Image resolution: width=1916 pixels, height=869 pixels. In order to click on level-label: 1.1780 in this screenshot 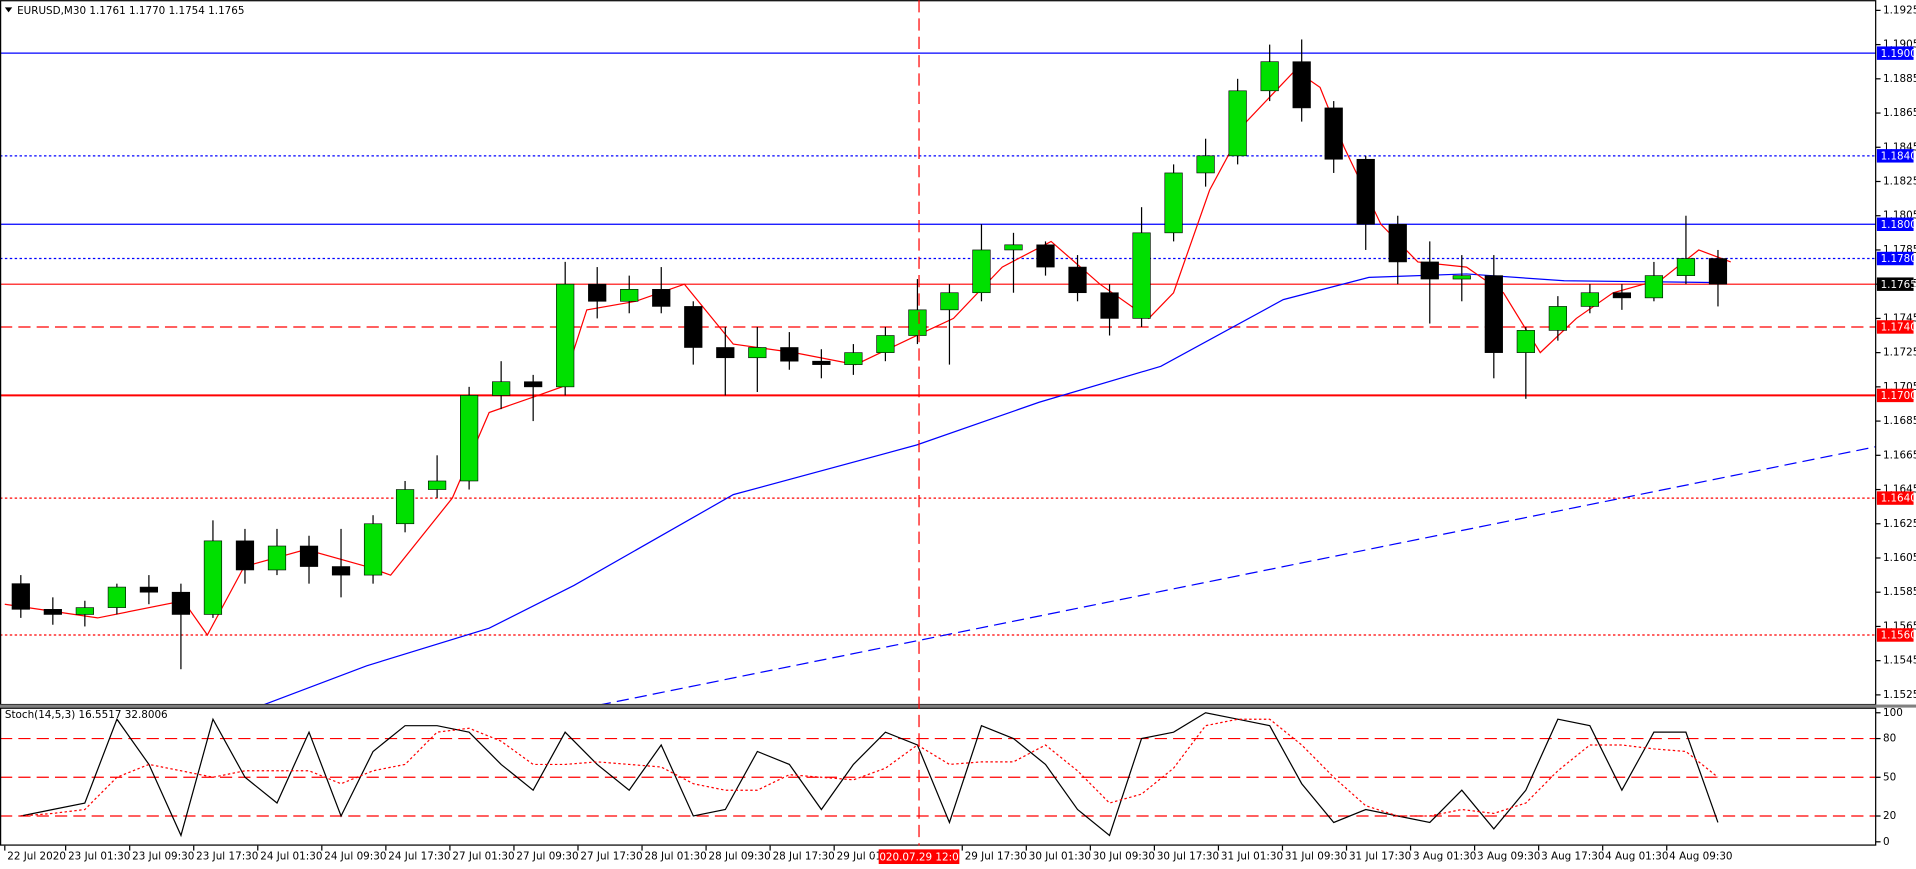, I will do `click(1898, 259)`.